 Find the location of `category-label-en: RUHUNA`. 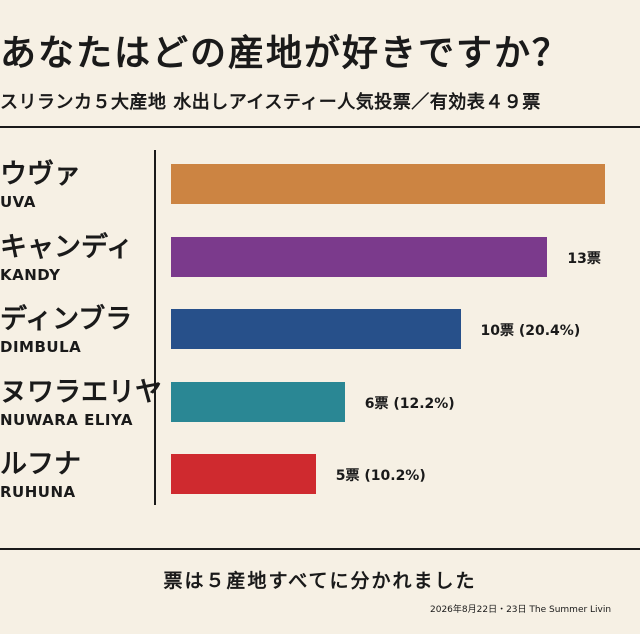

category-label-en: RUHUNA is located at coordinates (38, 492).